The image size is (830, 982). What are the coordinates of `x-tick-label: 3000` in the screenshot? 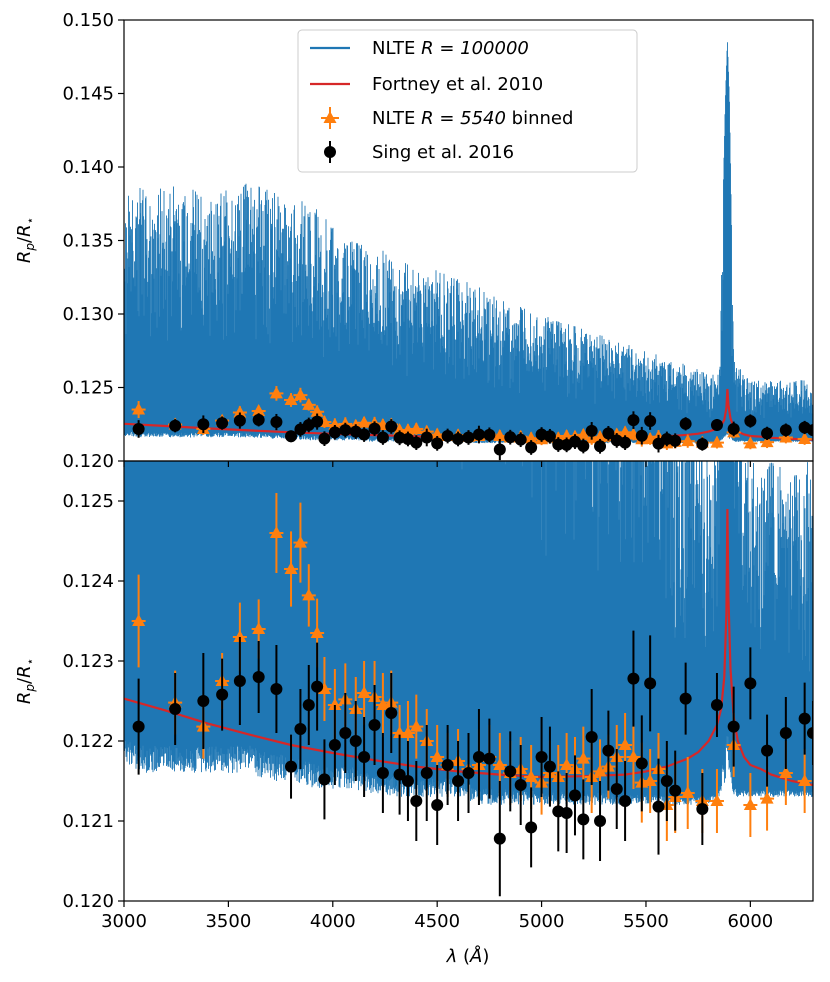 It's located at (124, 921).